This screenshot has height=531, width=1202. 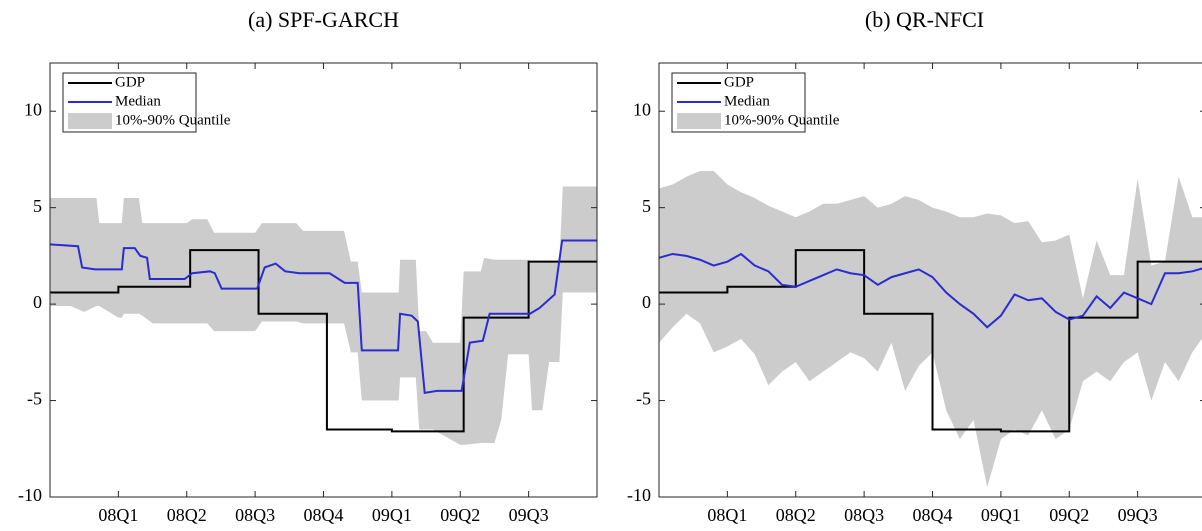 What do you see at coordinates (323, 19) in the screenshot?
I see `chart-title: (a) SPF-GARCH` at bounding box center [323, 19].